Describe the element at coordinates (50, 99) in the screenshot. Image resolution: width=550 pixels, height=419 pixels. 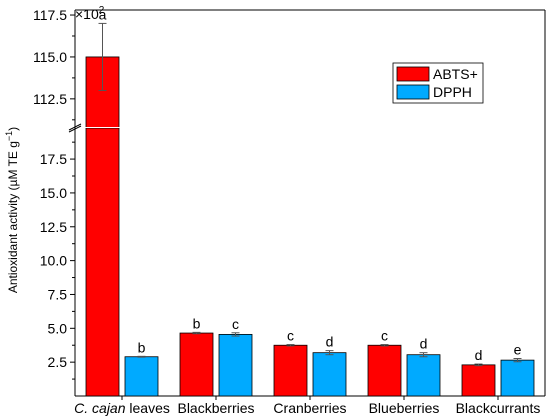
I see `y-tick-label: 112.5` at that location.